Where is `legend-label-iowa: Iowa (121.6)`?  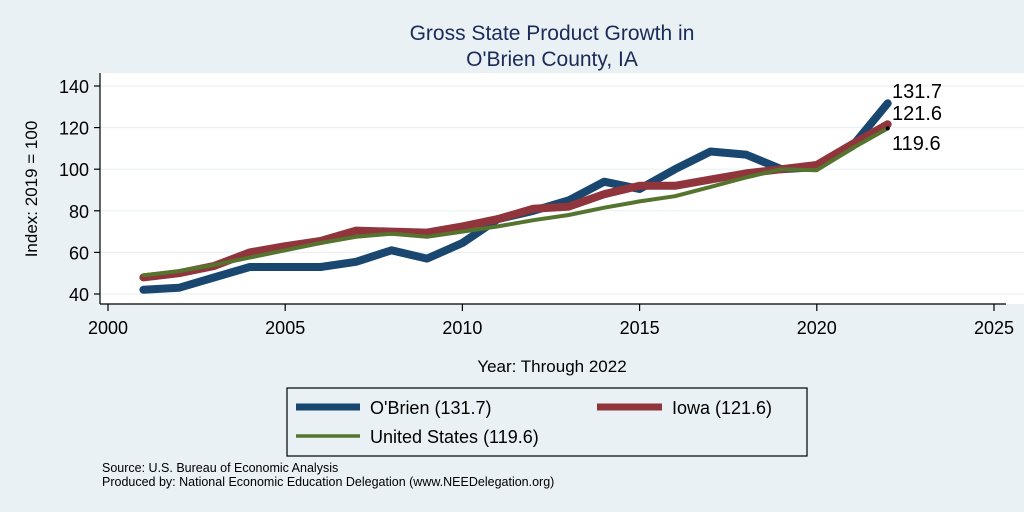 legend-label-iowa: Iowa (121.6) is located at coordinates (722, 408).